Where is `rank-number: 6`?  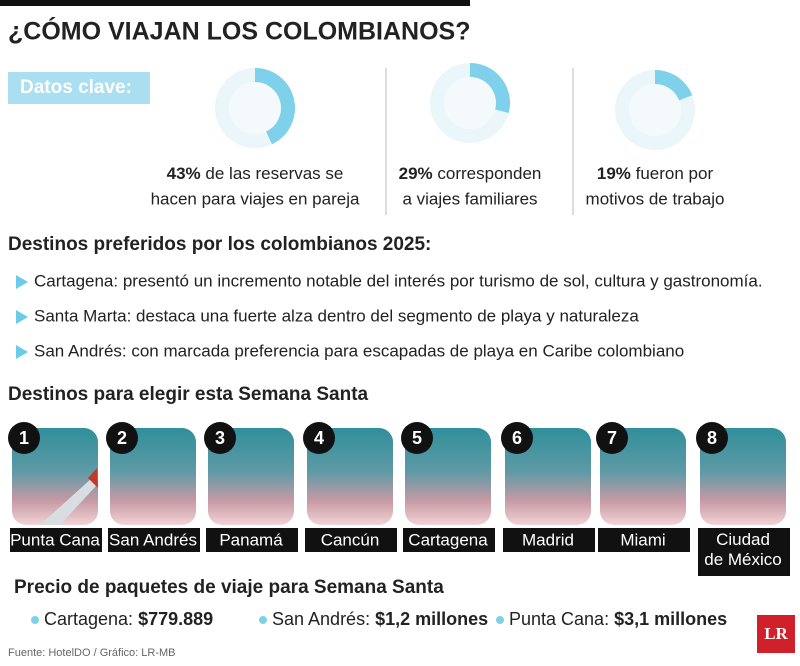 rank-number: 6 is located at coordinates (517, 438).